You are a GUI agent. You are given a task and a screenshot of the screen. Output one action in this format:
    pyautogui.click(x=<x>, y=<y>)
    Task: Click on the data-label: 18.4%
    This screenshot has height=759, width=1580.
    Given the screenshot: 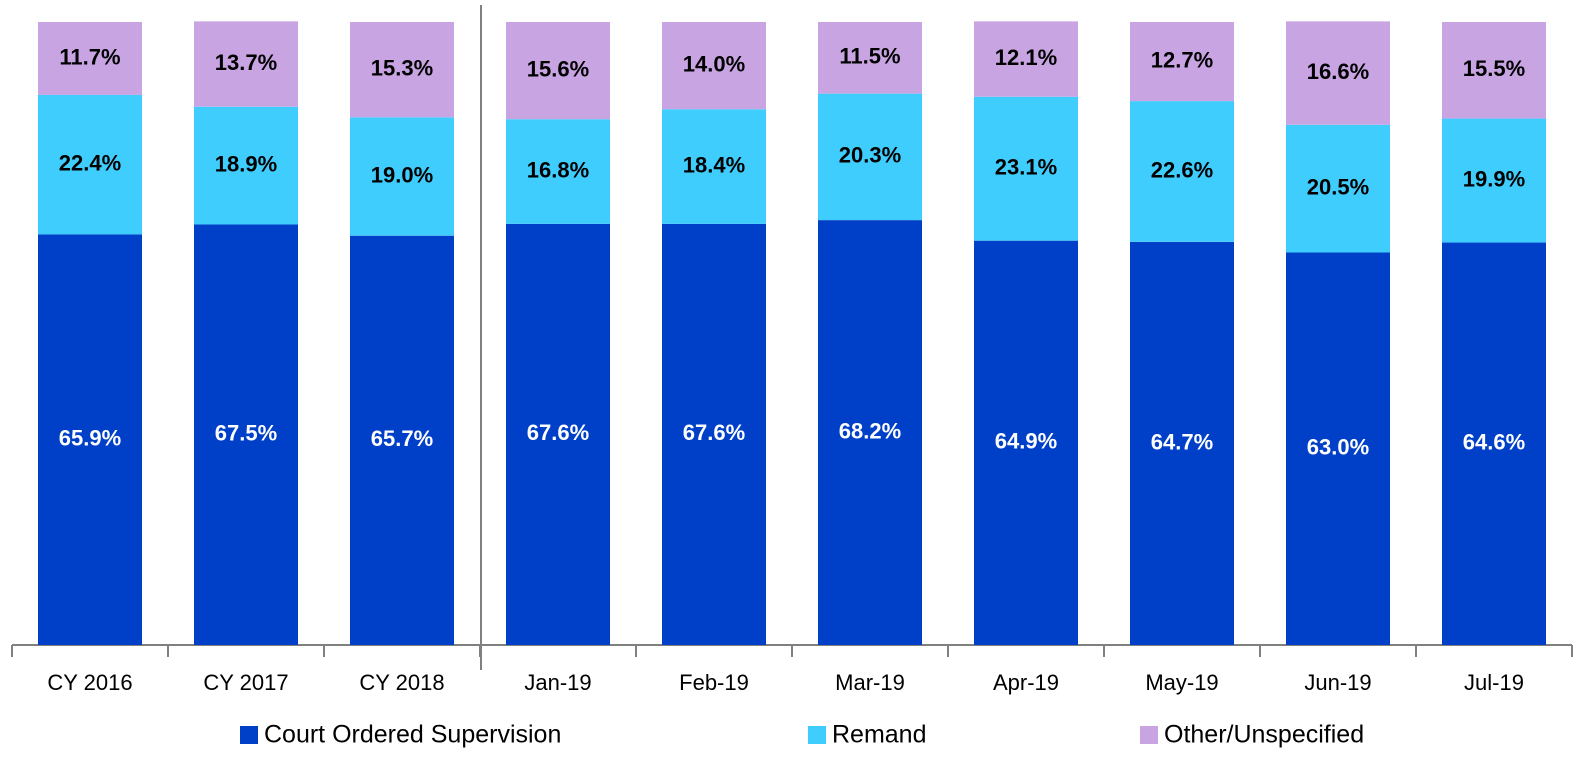 What is the action you would take?
    pyautogui.click(x=714, y=164)
    